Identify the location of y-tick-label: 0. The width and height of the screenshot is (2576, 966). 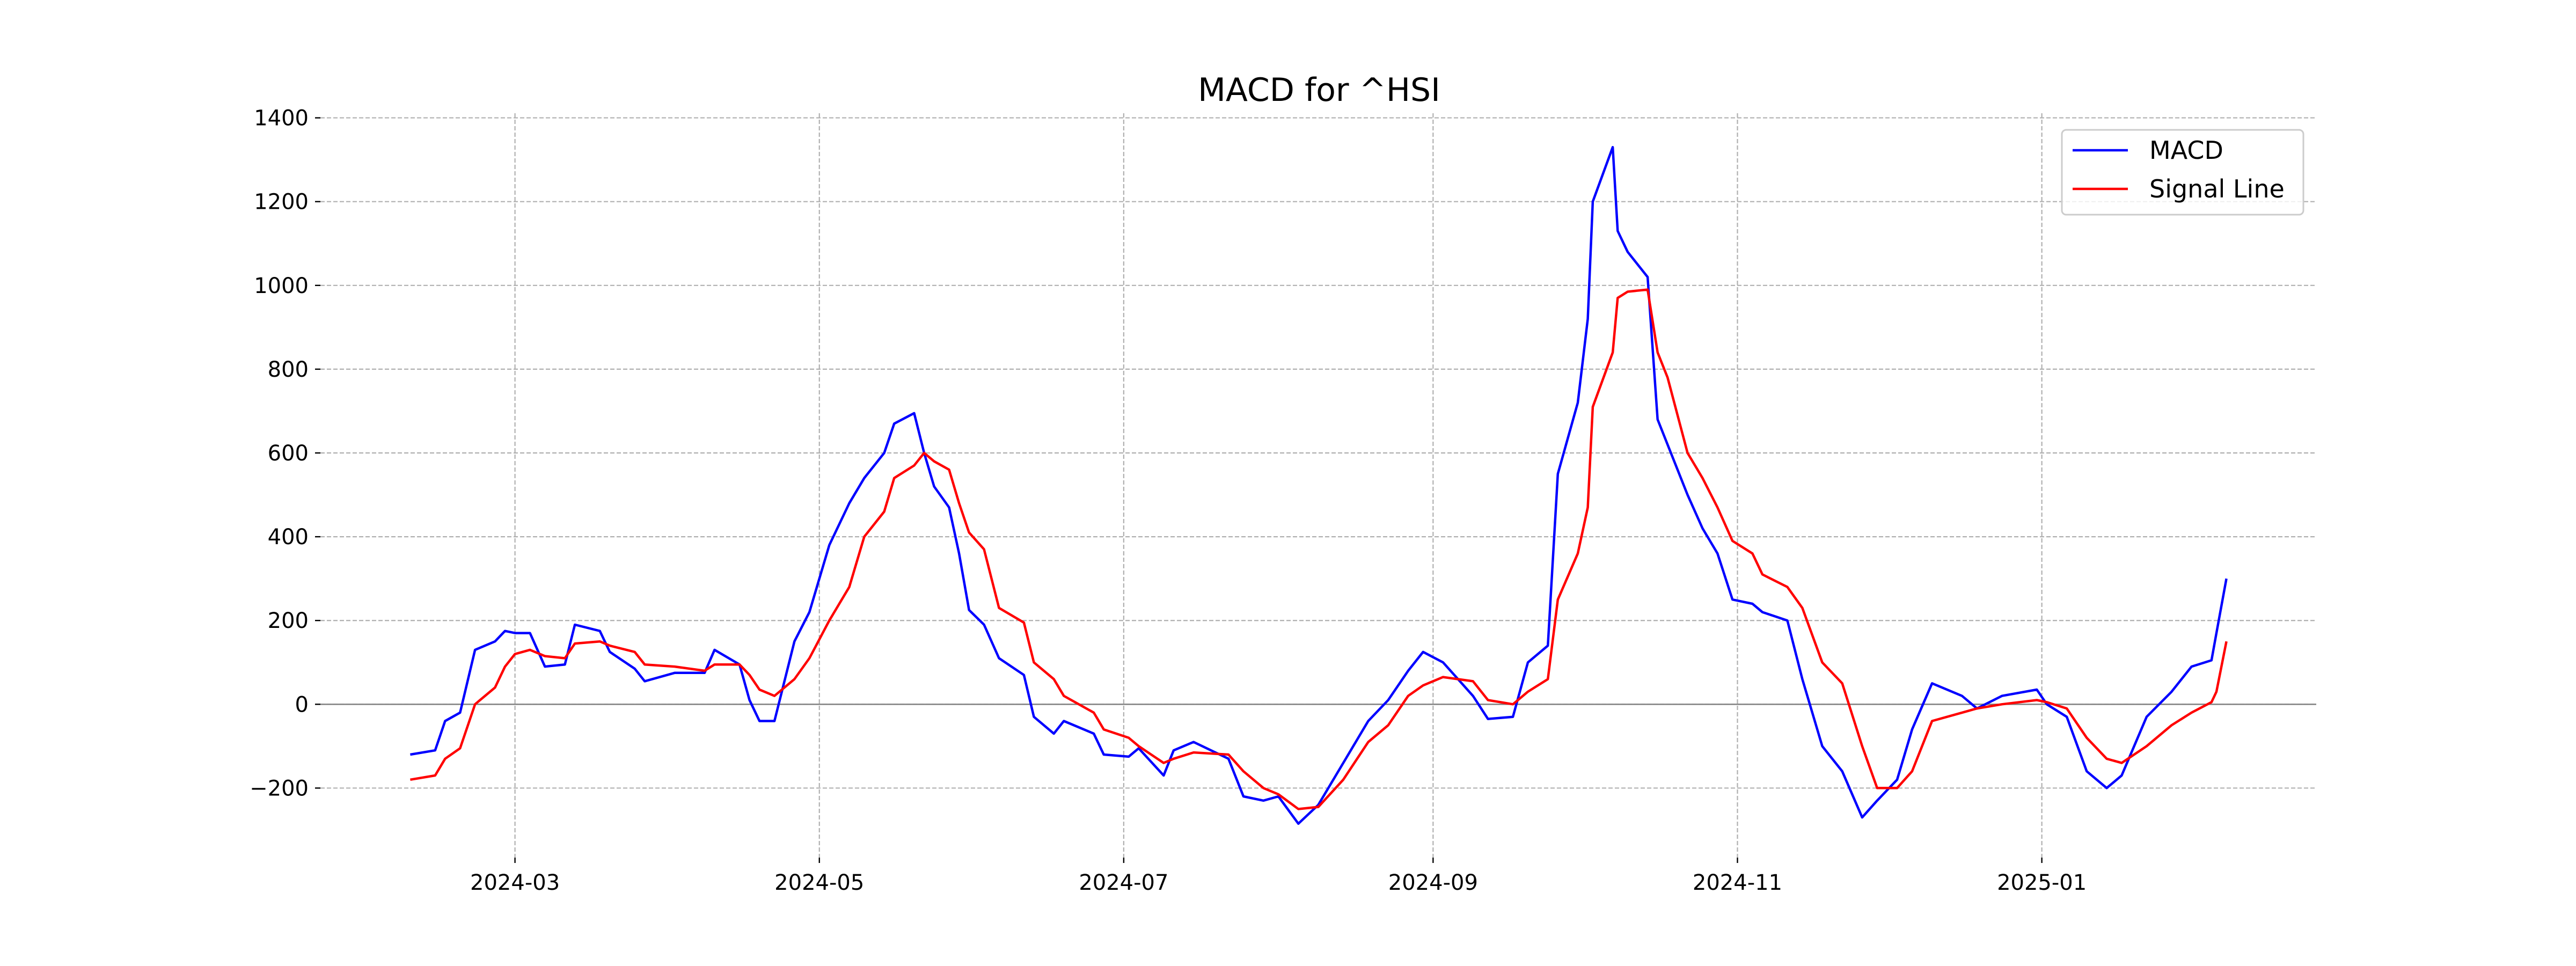
(302, 704).